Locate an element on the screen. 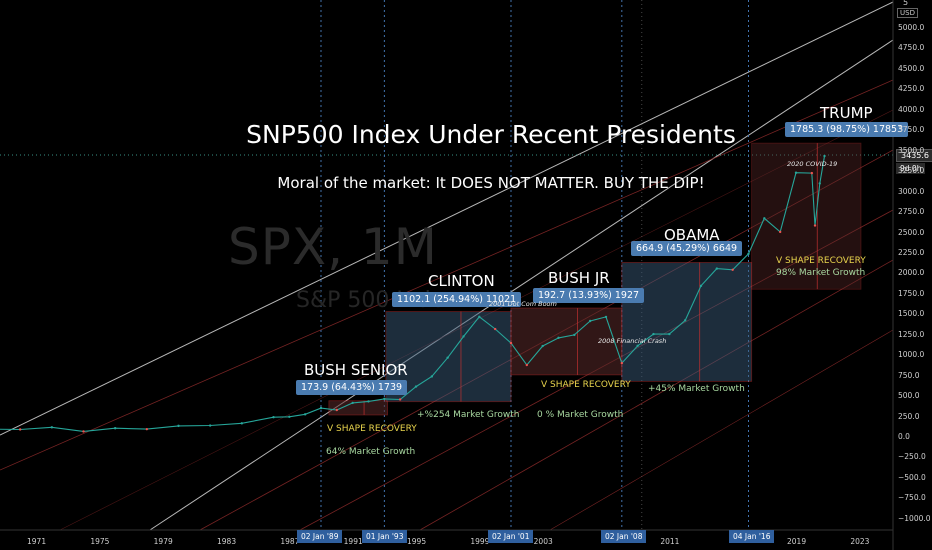 The height and width of the screenshot is (550, 932). x-tick-label: 1995 is located at coordinates (417, 541).